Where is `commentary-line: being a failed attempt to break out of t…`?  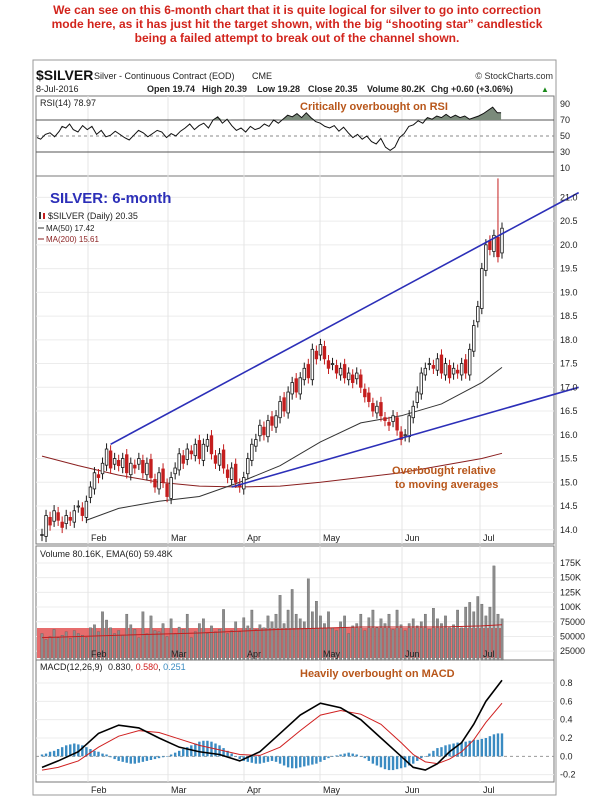 commentary-line: being a failed attempt to break out of t… is located at coordinates (297, 38).